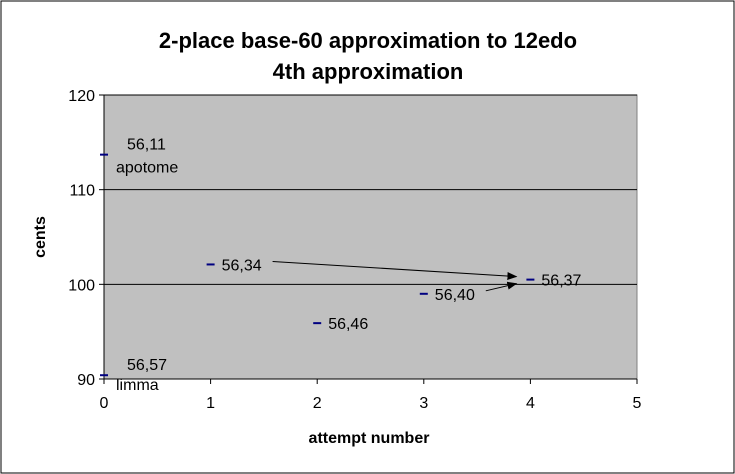 Image resolution: width=735 pixels, height=474 pixels. I want to click on data-note-label: limma, so click(137, 385).